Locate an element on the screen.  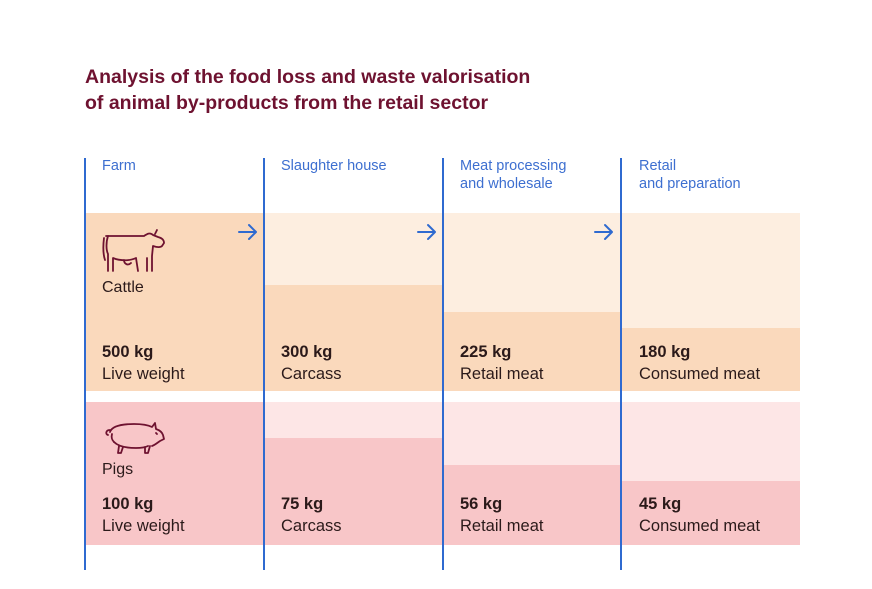
pigs-caption-farm: Live weight is located at coordinates (143, 526).